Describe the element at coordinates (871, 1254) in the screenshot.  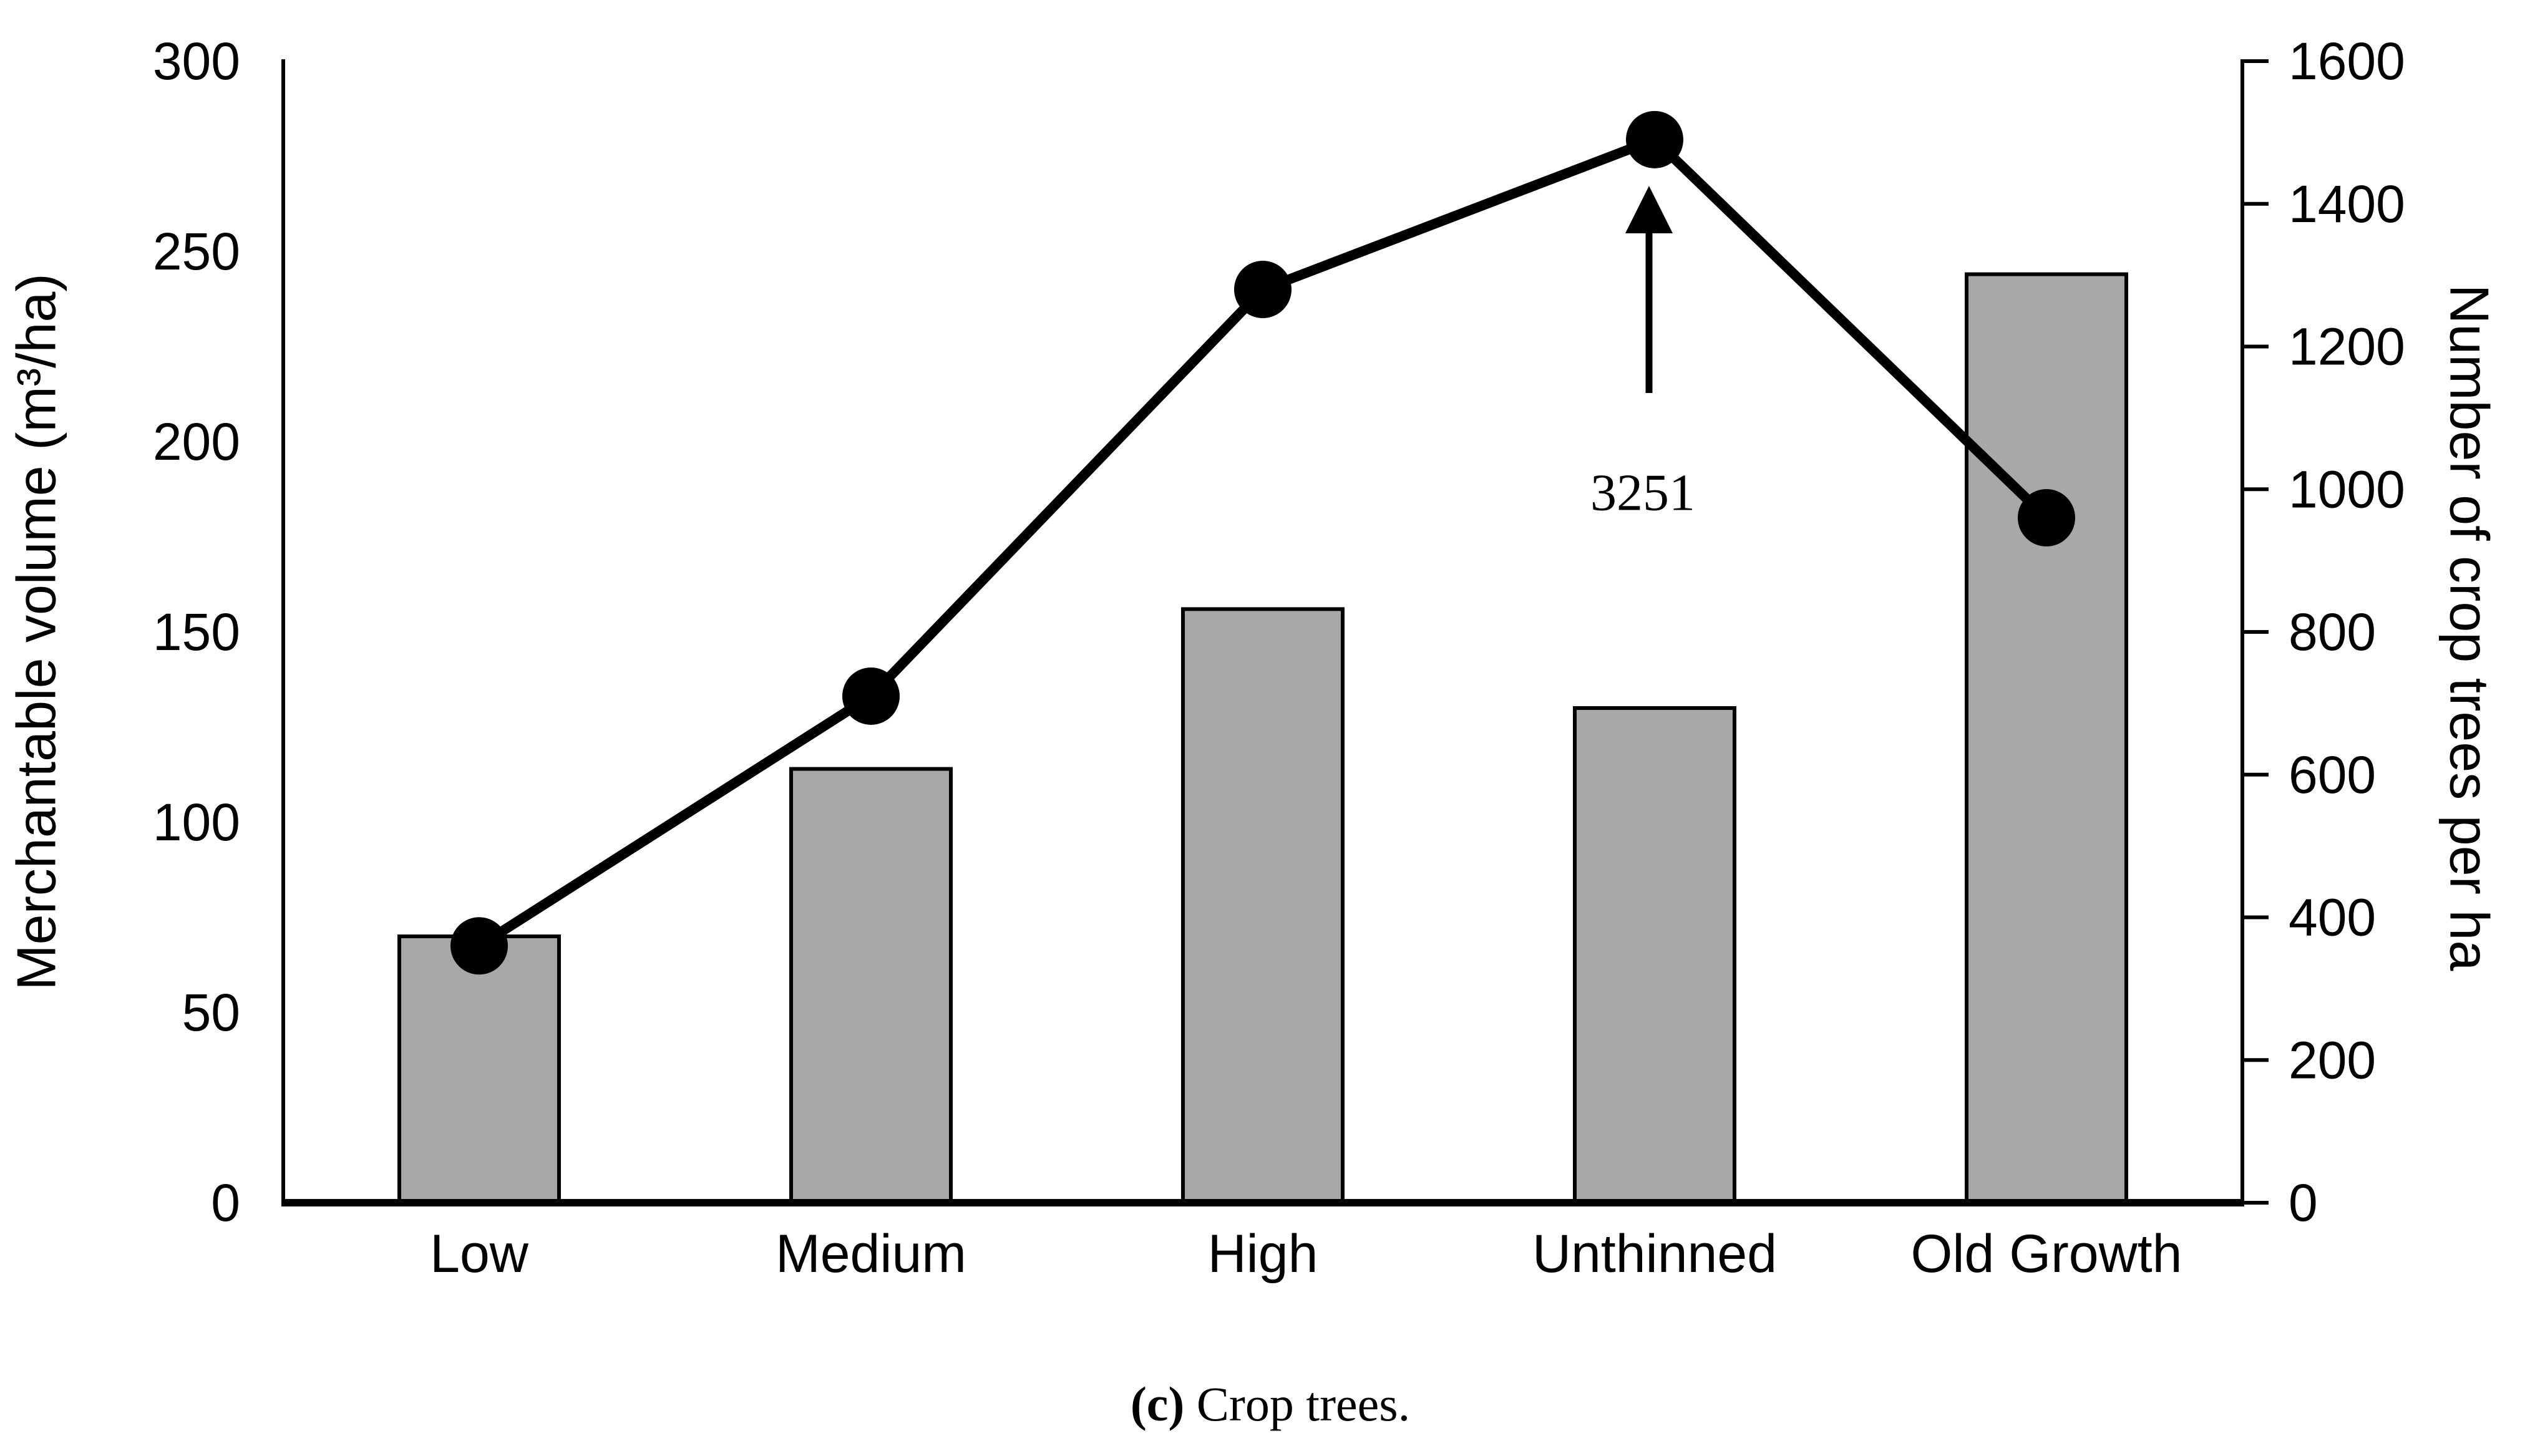
I see `category-label-medium: Medium` at that location.